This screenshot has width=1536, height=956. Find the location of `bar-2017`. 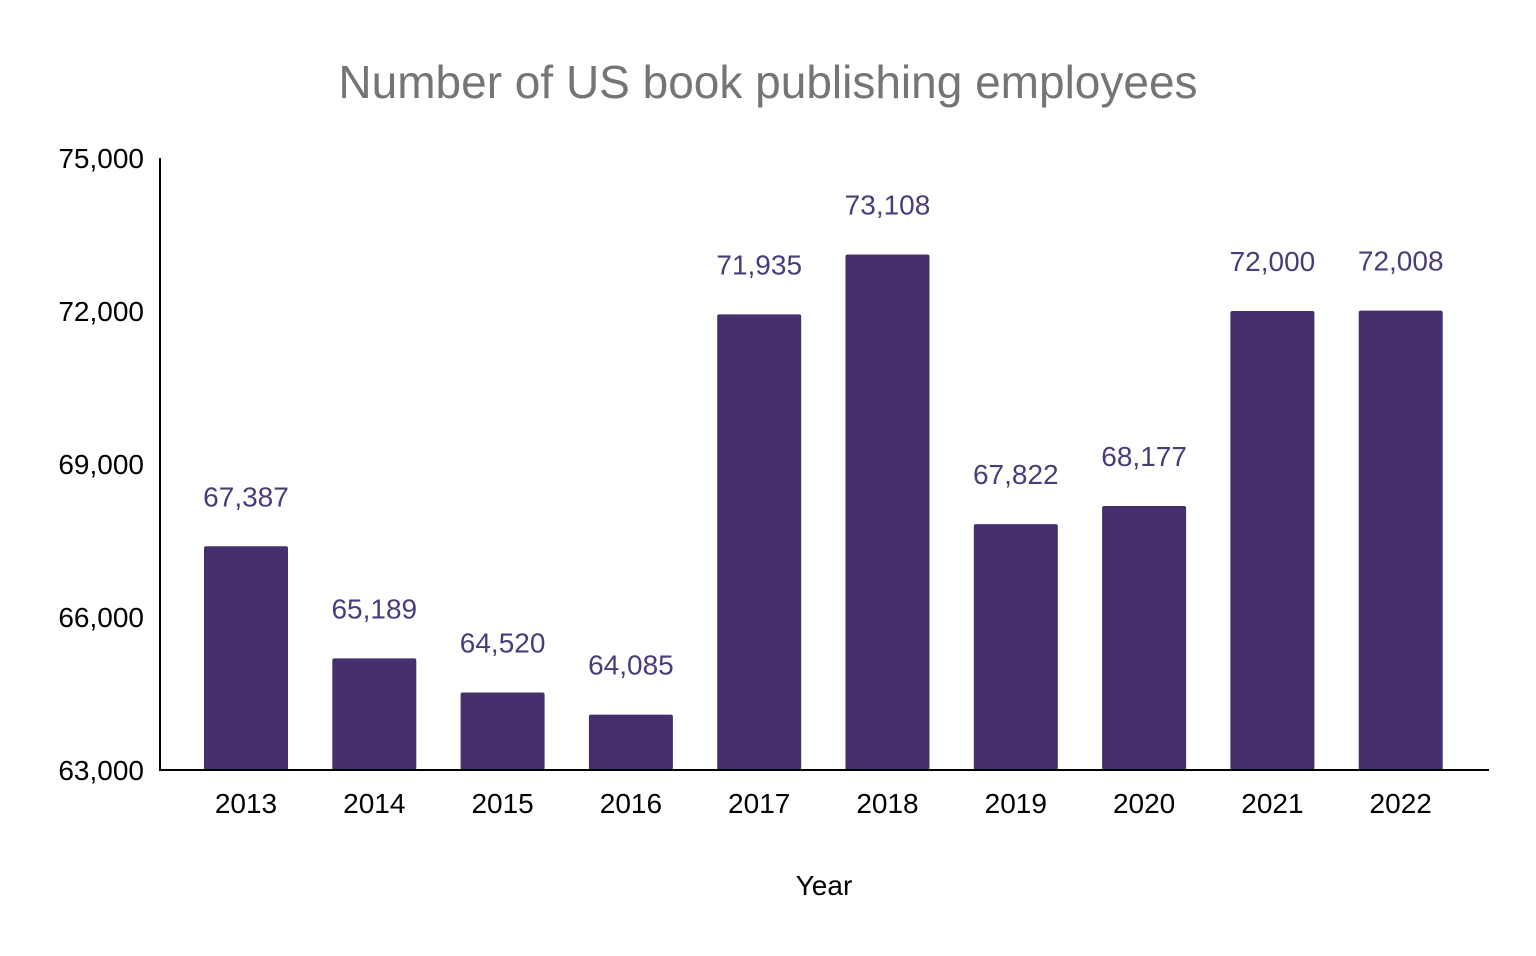

bar-2017 is located at coordinates (759, 542).